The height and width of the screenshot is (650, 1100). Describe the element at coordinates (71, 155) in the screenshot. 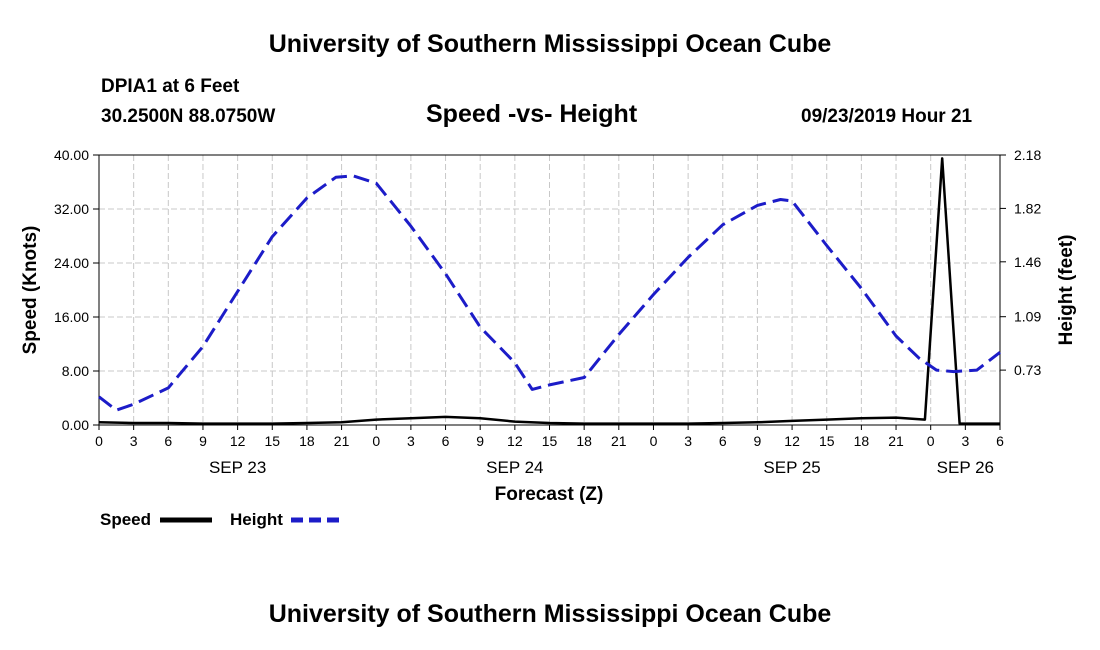

I see `y-left-tick-label: 40.00` at that location.